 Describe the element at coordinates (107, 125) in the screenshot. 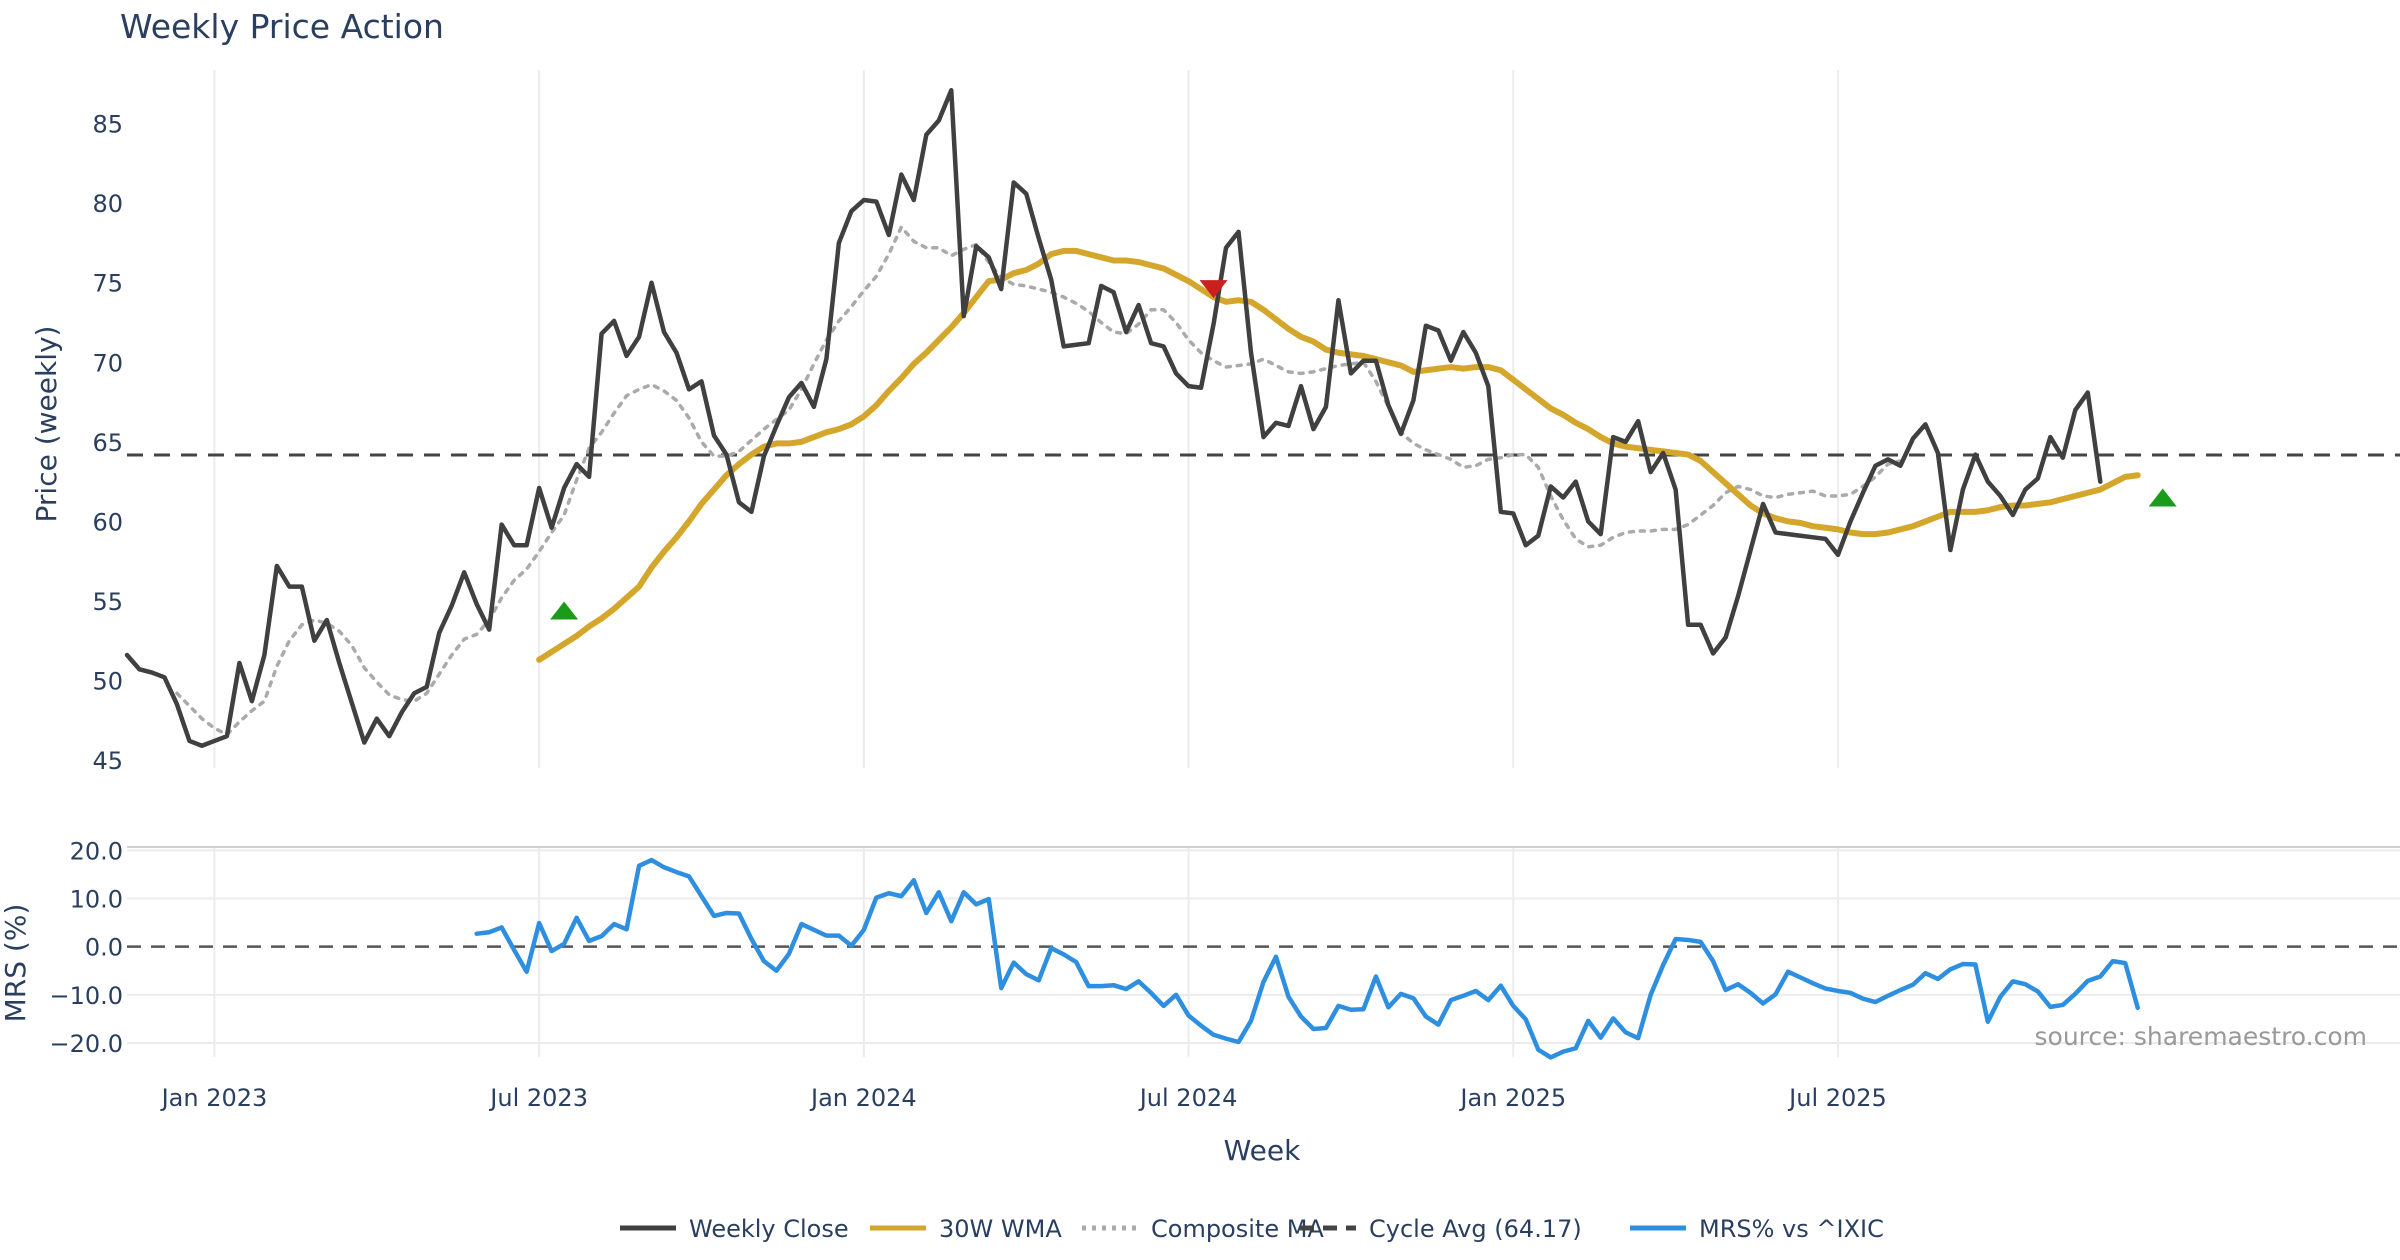

I see `price-ytick-85: 85` at that location.